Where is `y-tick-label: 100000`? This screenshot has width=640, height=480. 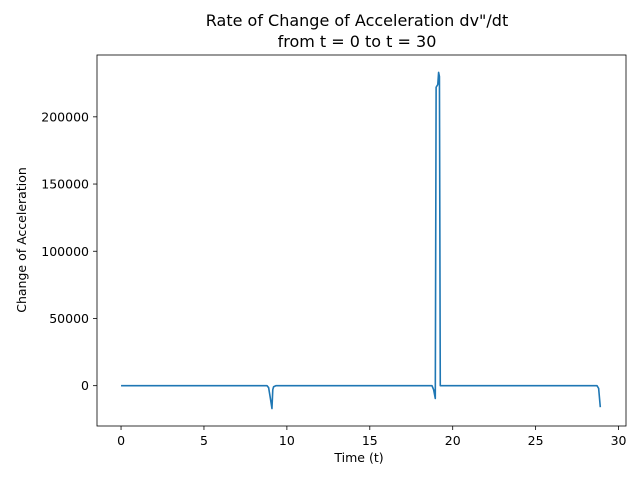
y-tick-label: 100000 is located at coordinates (65, 251).